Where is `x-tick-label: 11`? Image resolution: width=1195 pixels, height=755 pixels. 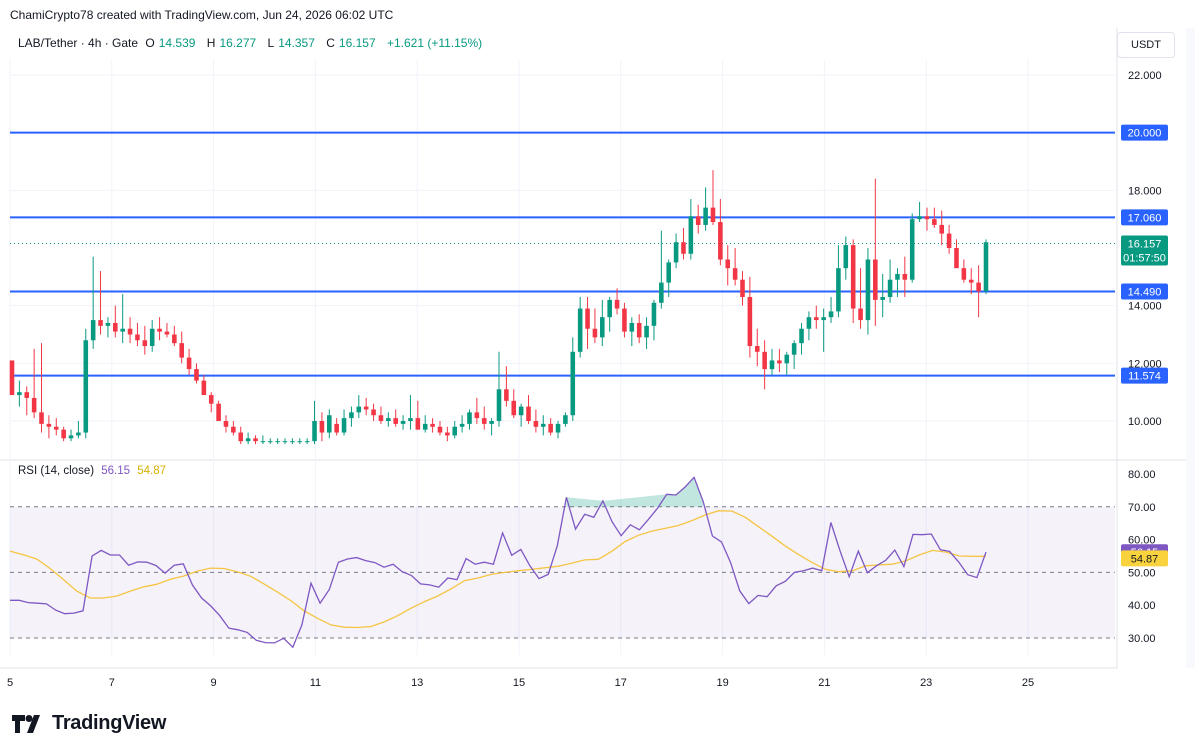
x-tick-label: 11 is located at coordinates (315, 683).